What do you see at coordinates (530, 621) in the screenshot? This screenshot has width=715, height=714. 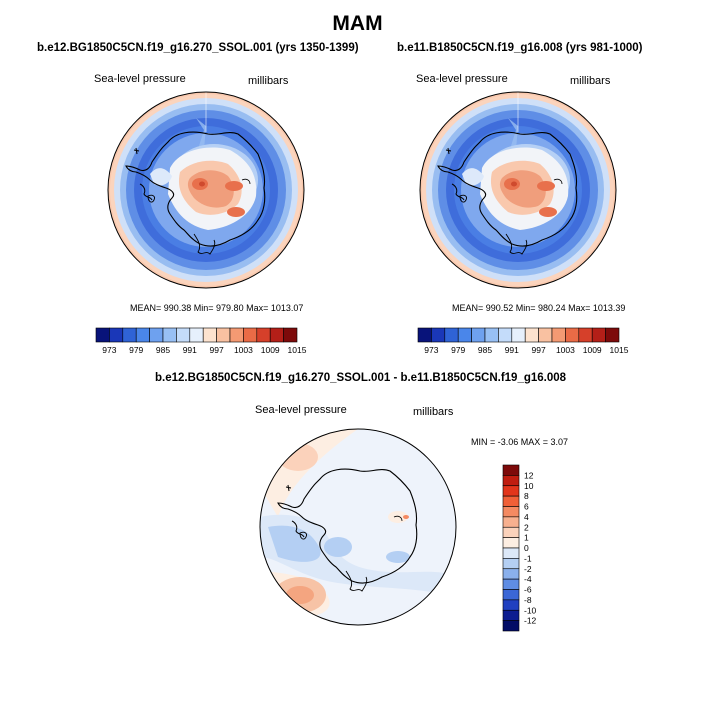 I see `diff-colorbar-tick-label: -12` at bounding box center [530, 621].